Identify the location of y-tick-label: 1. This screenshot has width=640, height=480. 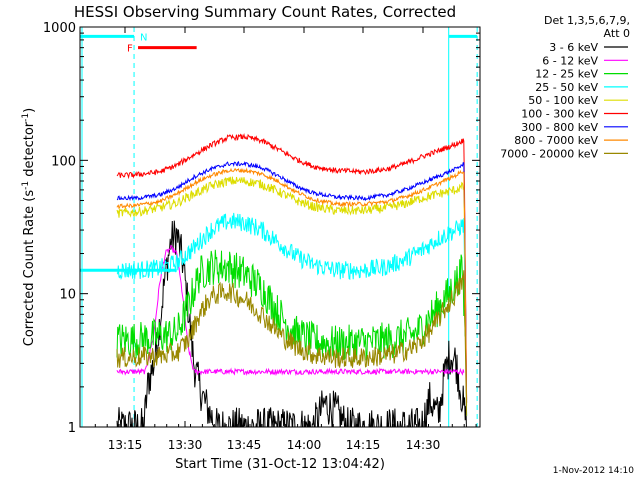
(72, 428).